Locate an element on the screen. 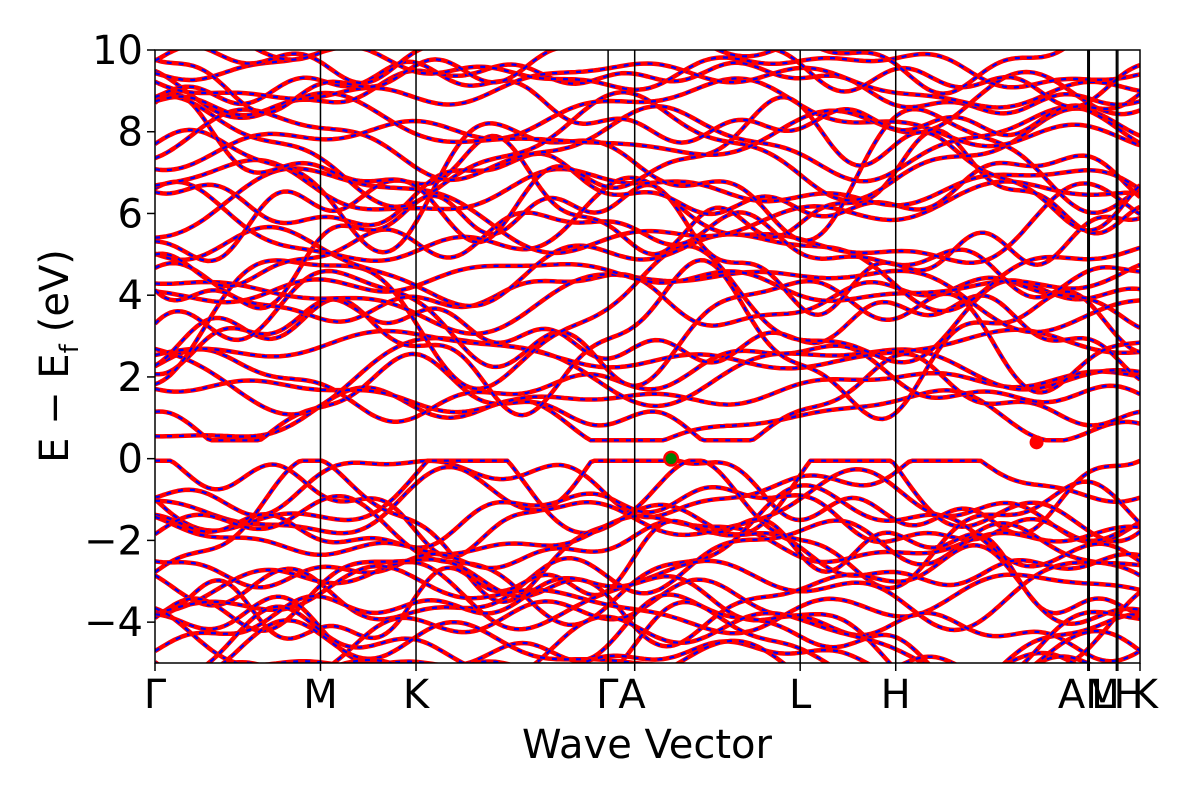 The height and width of the screenshot is (800, 1200). x-axis-title: Wave Vector is located at coordinates (647, 745).